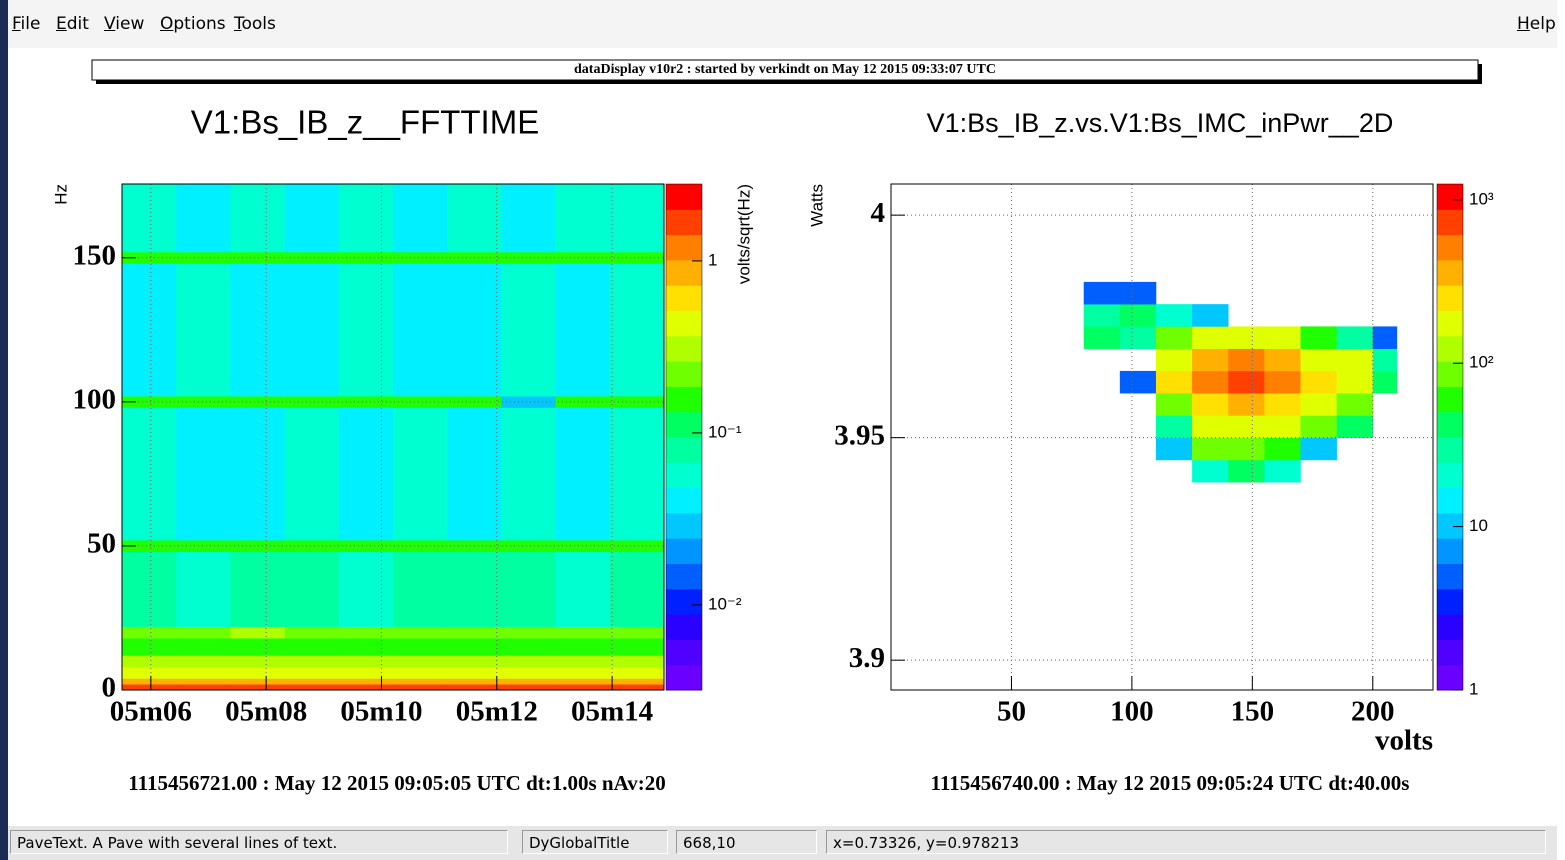  I want to click on window-edge, so click(4, 430).